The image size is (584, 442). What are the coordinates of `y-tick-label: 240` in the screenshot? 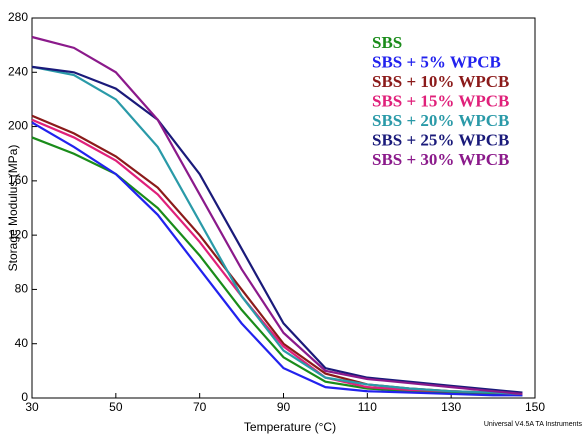 It's located at (18, 71).